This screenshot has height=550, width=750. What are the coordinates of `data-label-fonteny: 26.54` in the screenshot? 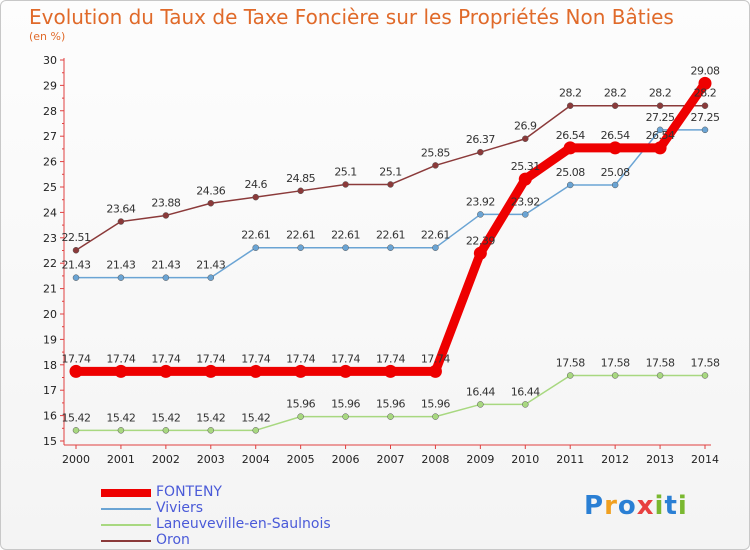 It's located at (570, 135).